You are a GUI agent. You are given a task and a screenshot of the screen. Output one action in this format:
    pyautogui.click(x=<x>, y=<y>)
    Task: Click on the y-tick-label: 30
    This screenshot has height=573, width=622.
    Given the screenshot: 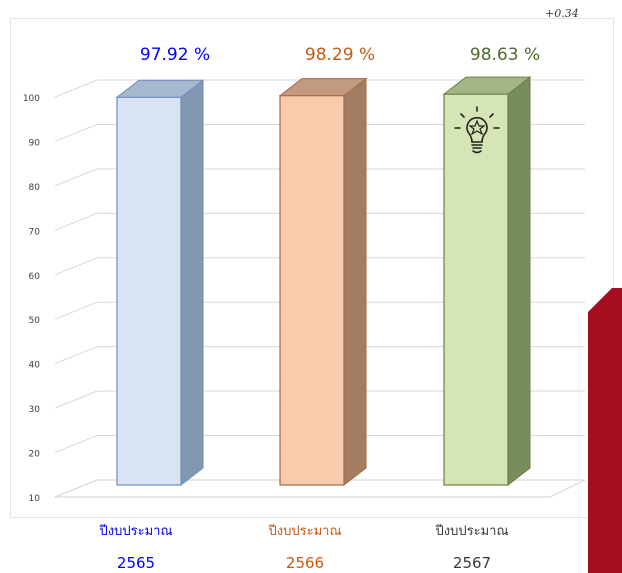 What is the action you would take?
    pyautogui.click(x=35, y=410)
    